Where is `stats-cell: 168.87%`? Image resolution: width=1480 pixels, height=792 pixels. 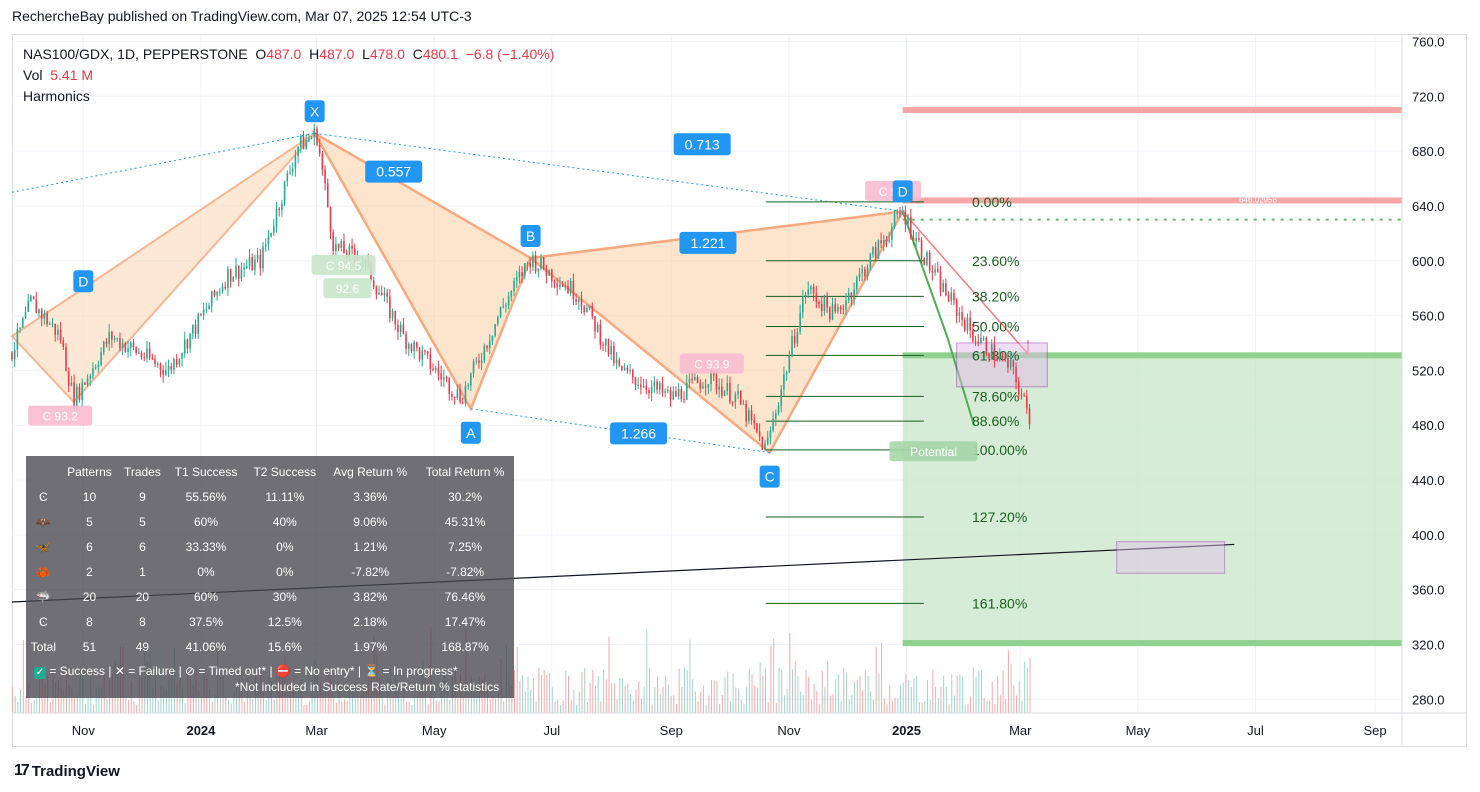
stats-cell: 168.87% is located at coordinates (465, 646).